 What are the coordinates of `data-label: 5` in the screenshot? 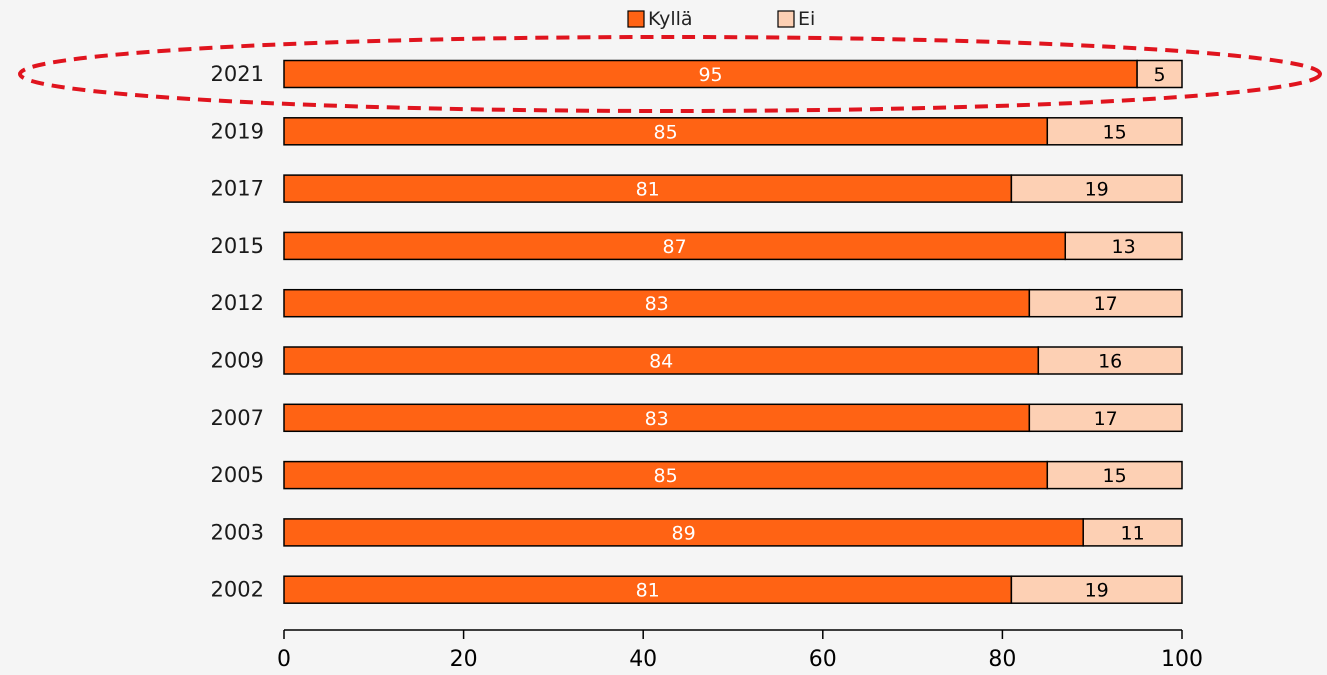 It's located at (1160, 75).